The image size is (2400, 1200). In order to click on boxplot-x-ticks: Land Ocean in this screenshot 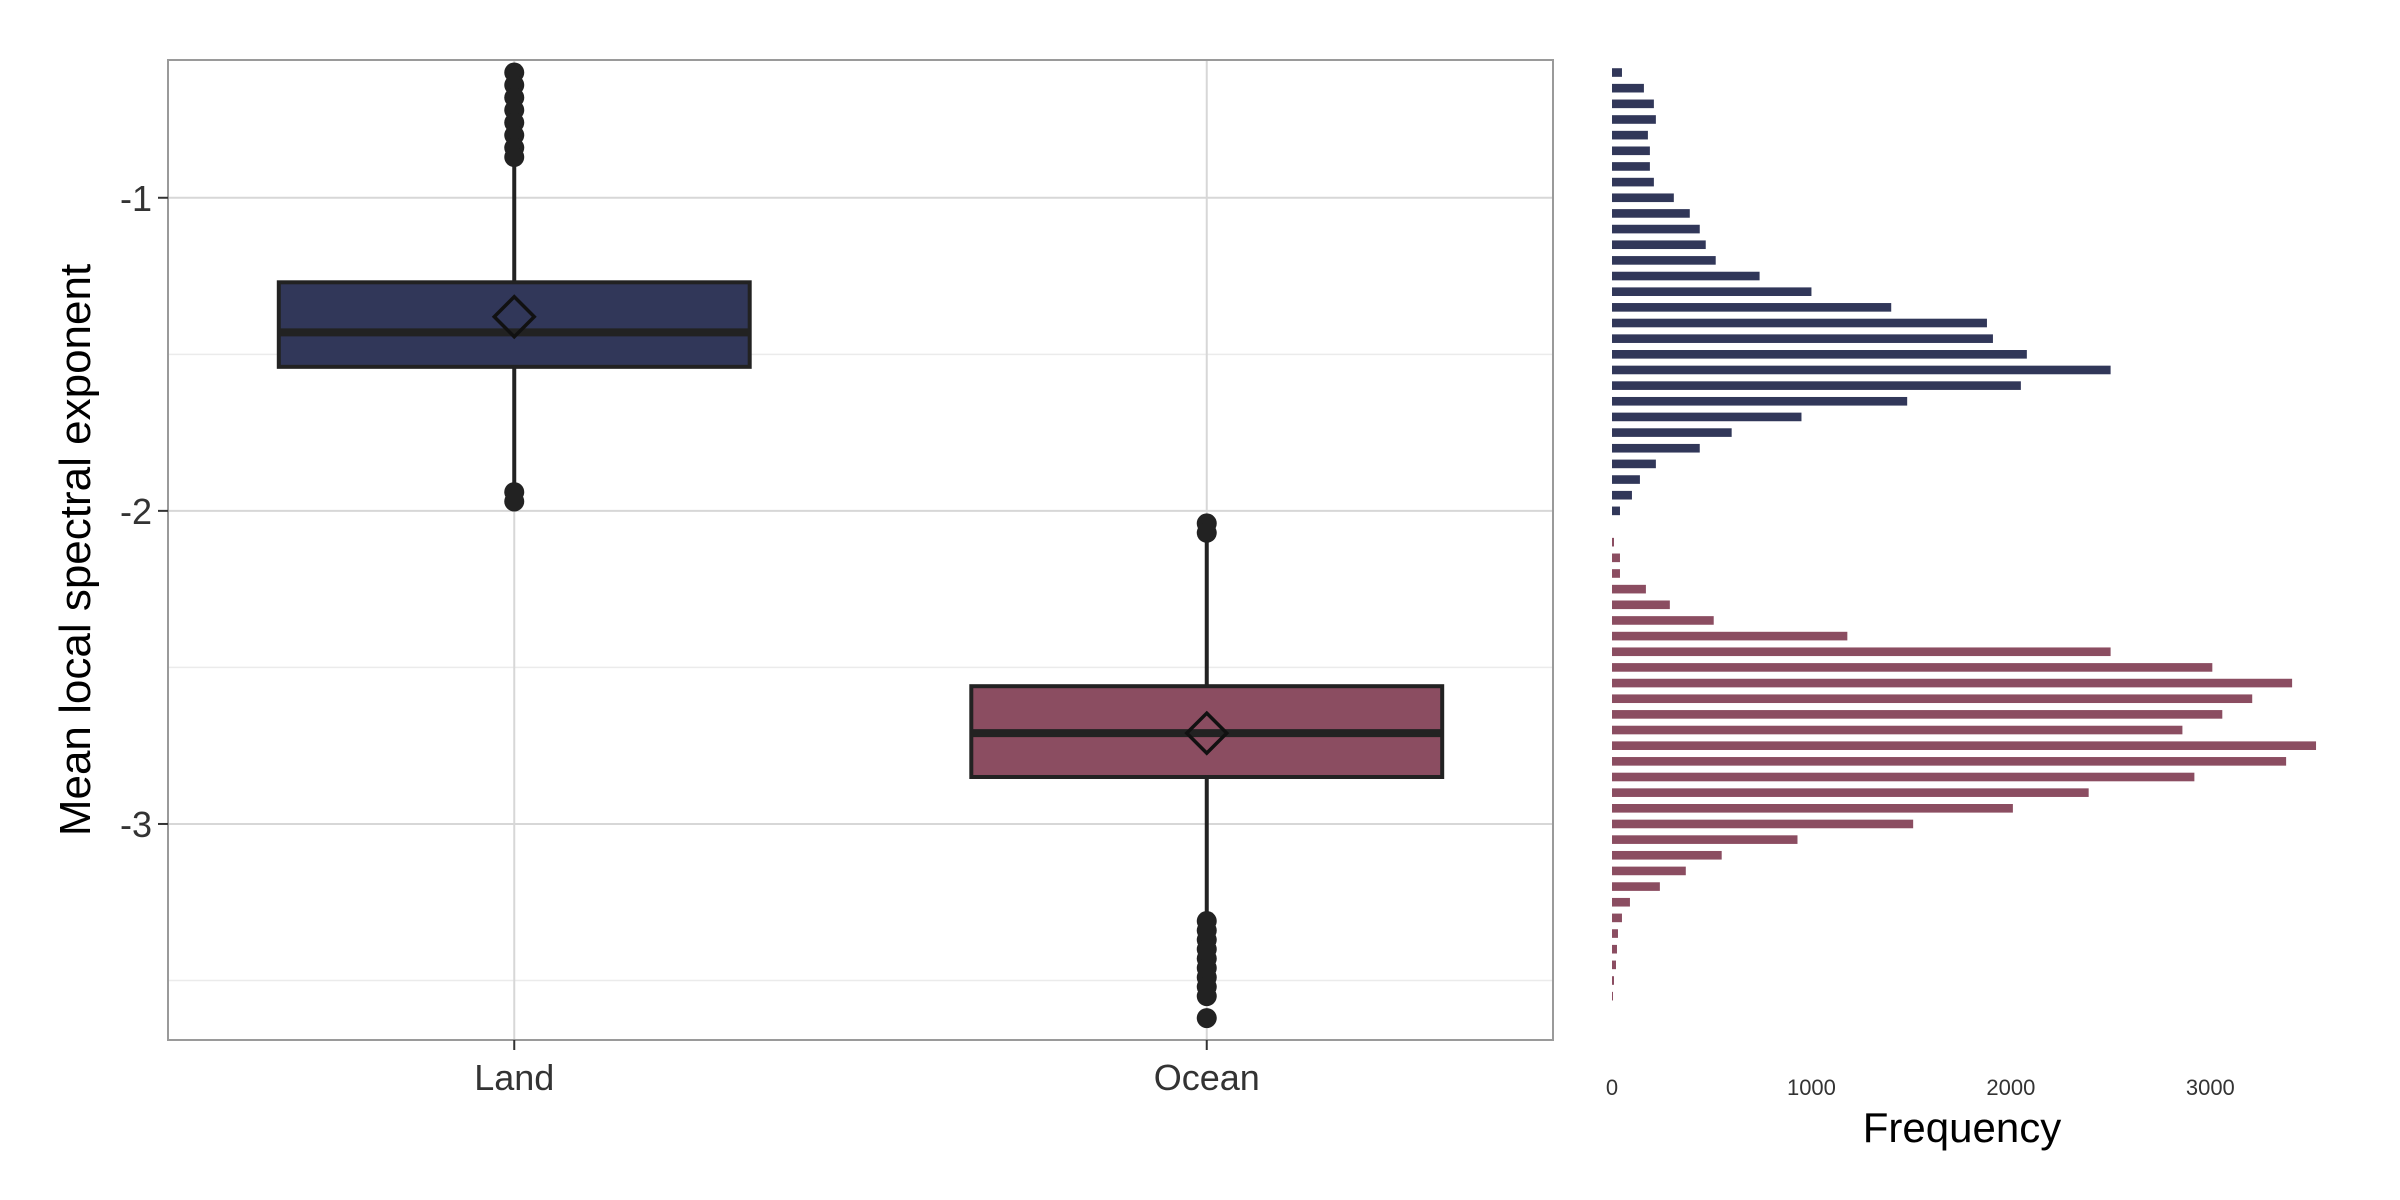, I will do `click(867, 1069)`.